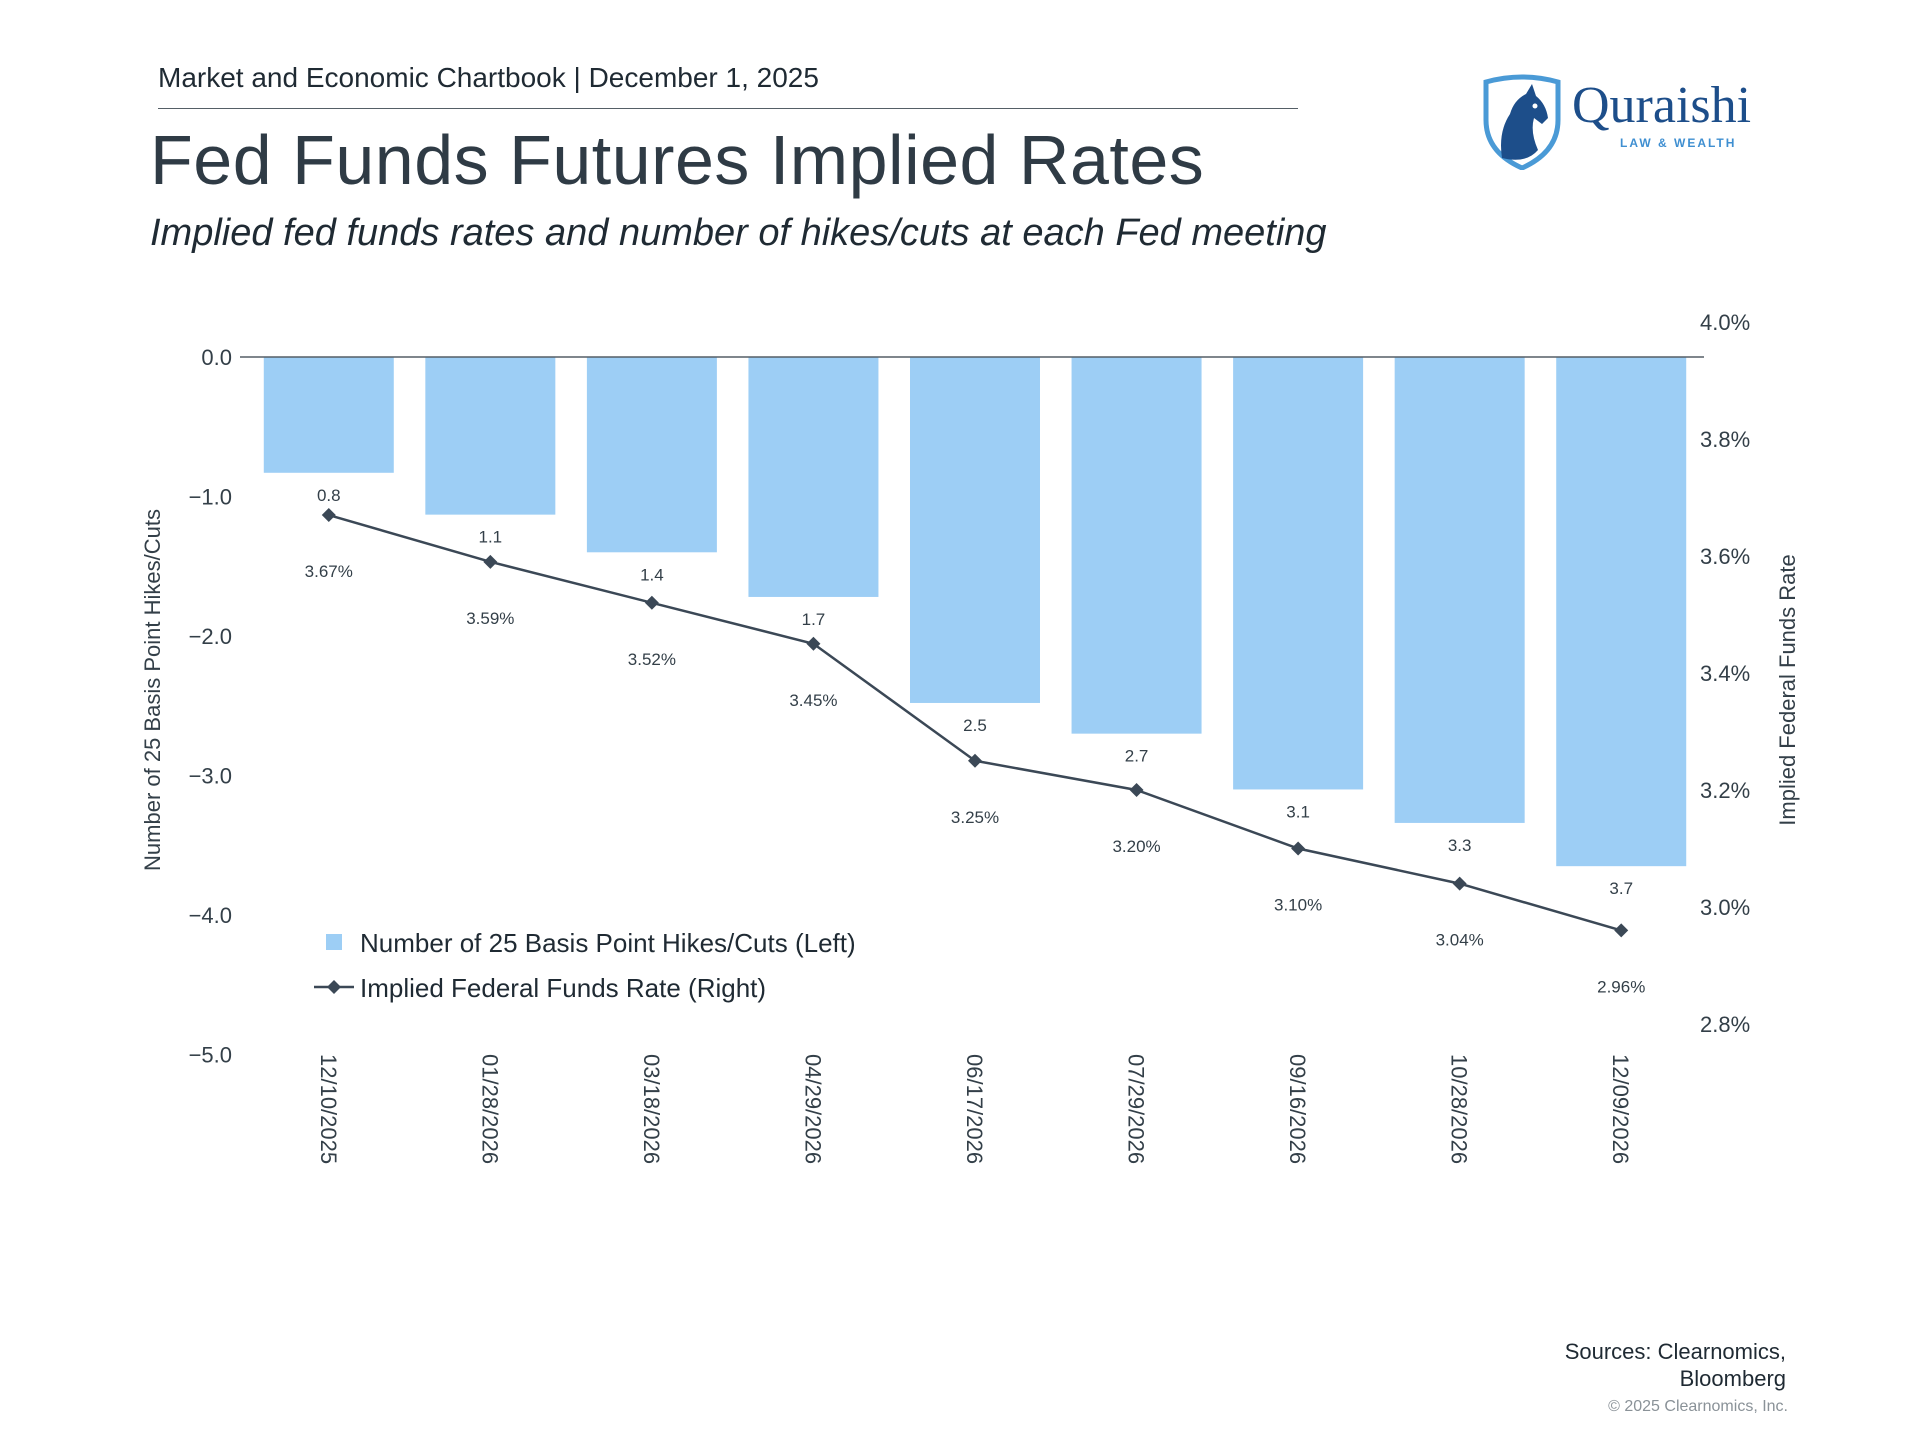  What do you see at coordinates (1725, 556) in the screenshot?
I see `right-tick-2: 3.6%` at bounding box center [1725, 556].